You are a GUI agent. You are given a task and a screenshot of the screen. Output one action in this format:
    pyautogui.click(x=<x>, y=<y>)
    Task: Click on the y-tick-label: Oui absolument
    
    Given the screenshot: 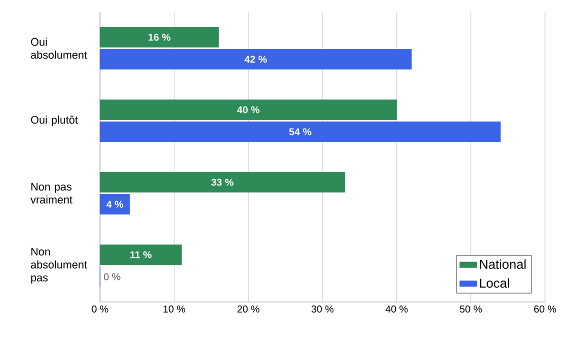 What is the action you would take?
    pyautogui.click(x=59, y=48)
    